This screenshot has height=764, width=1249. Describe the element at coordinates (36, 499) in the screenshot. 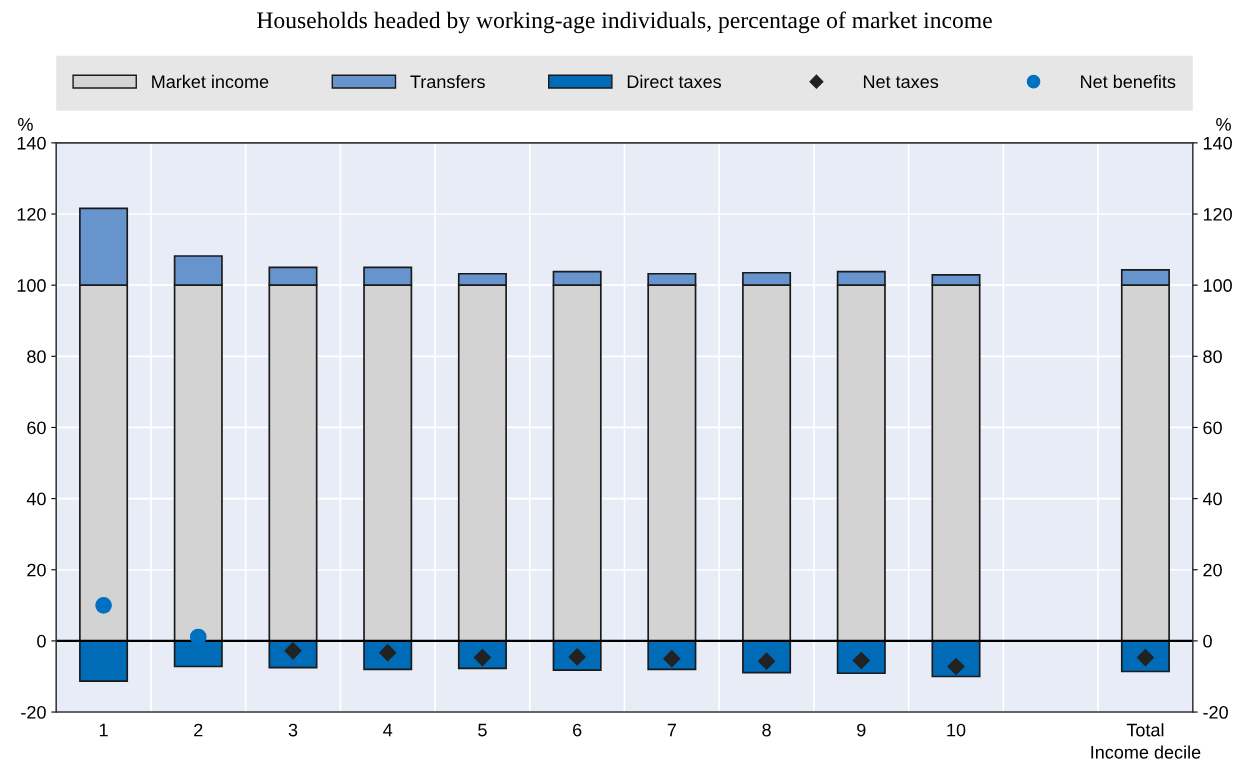

I see `y-tick-label: 40` at that location.